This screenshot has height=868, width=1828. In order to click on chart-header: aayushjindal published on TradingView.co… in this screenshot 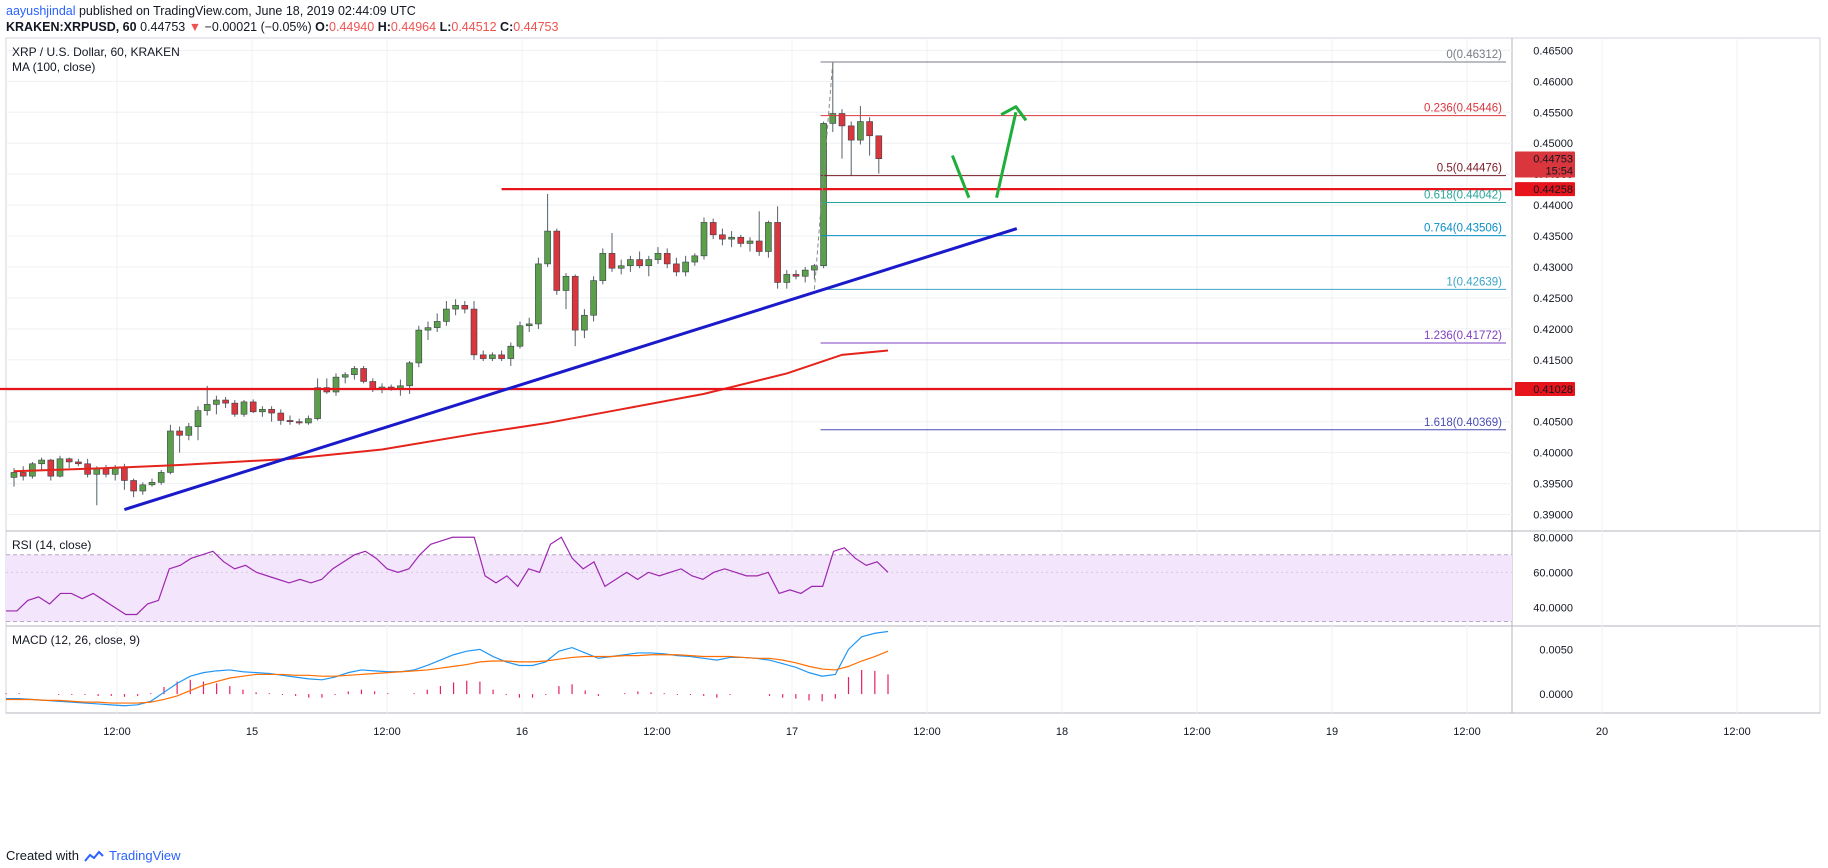, I will do `click(282, 19)`.